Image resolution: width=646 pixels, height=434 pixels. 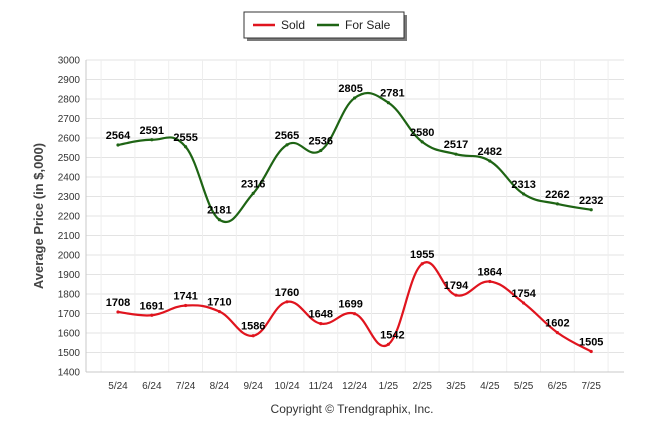 What do you see at coordinates (368, 25) in the screenshot?
I see `legend-label-for-sale: For Sale` at bounding box center [368, 25].